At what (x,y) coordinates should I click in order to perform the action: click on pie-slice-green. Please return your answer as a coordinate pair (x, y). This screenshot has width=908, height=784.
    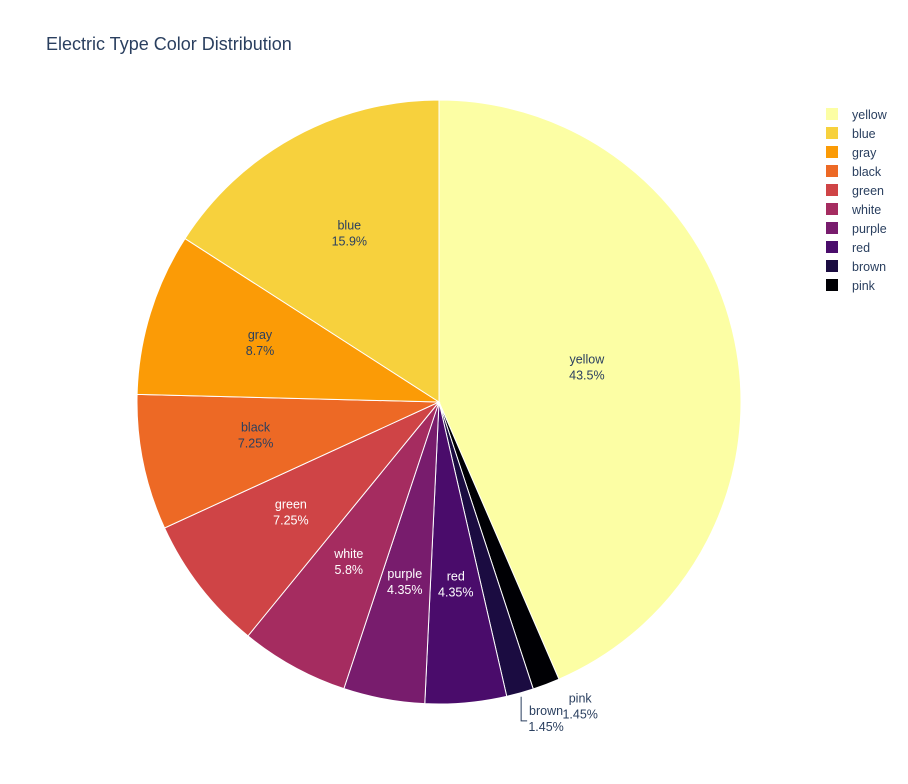
    Looking at the image, I should click on (301, 519).